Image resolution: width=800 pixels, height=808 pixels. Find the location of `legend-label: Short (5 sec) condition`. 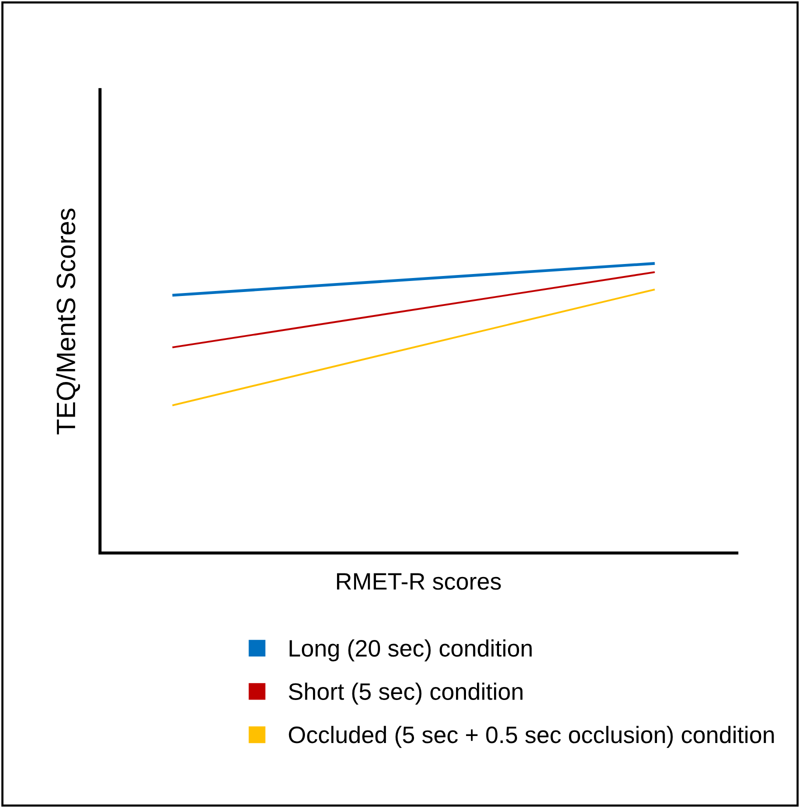

legend-label: Short (5 sec) condition is located at coordinates (405, 693).